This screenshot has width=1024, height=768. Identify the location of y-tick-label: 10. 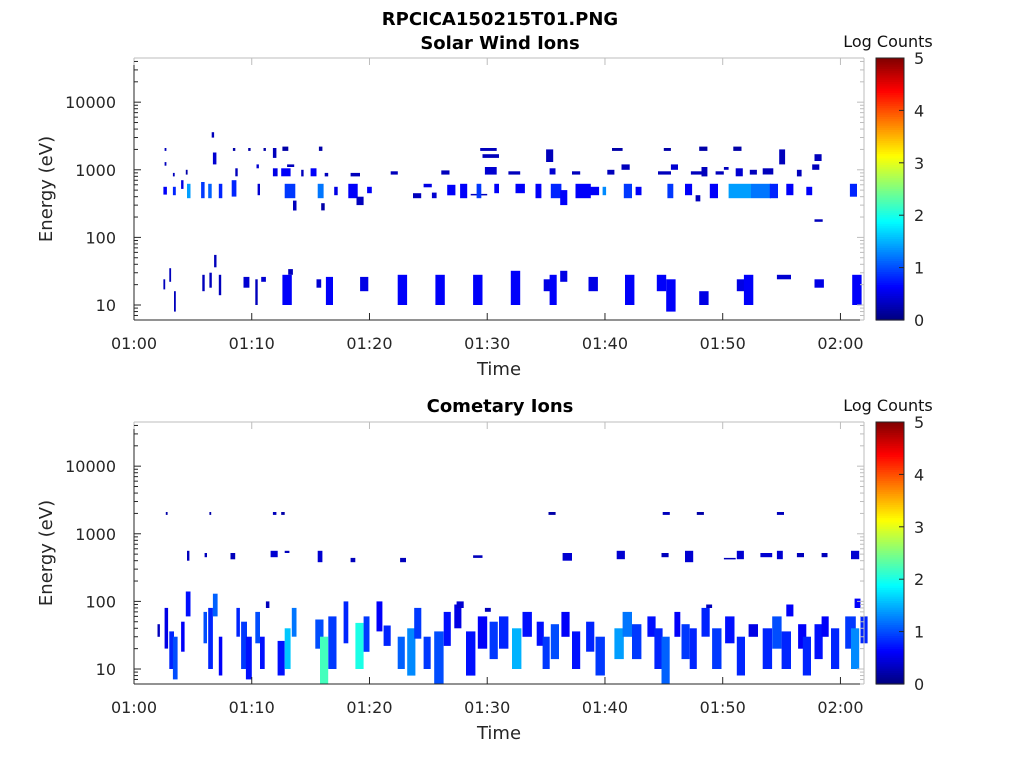
(106, 669).